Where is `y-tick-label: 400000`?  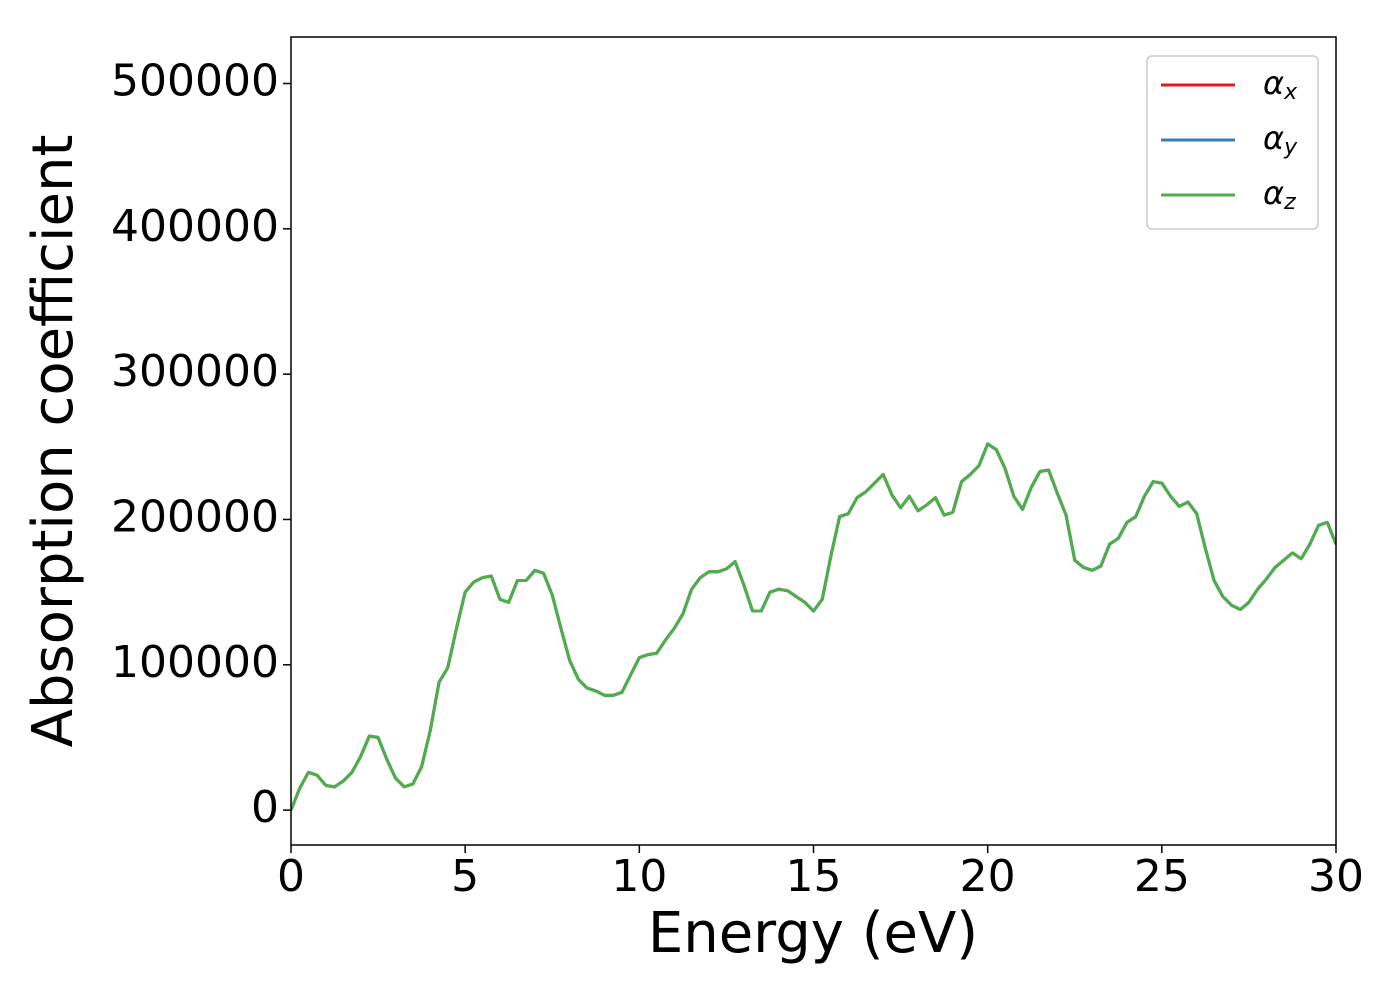
y-tick-label: 400000 is located at coordinates (195, 226).